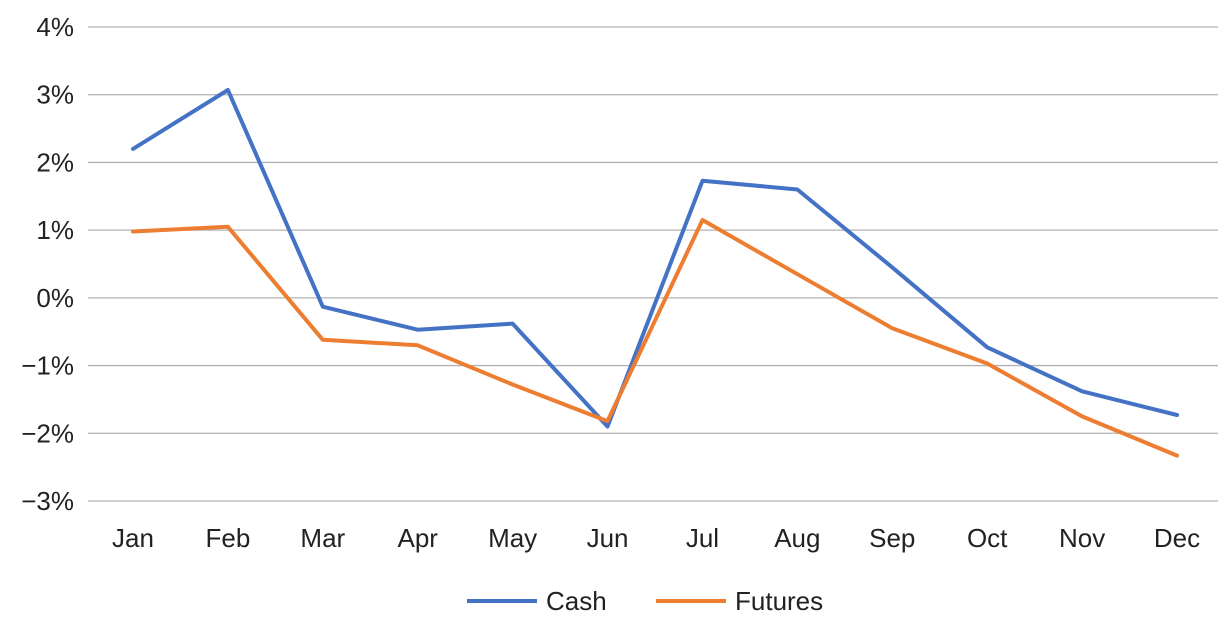 The width and height of the screenshot is (1225, 624). What do you see at coordinates (55, 298) in the screenshot?
I see `y-tick-label: 0%` at bounding box center [55, 298].